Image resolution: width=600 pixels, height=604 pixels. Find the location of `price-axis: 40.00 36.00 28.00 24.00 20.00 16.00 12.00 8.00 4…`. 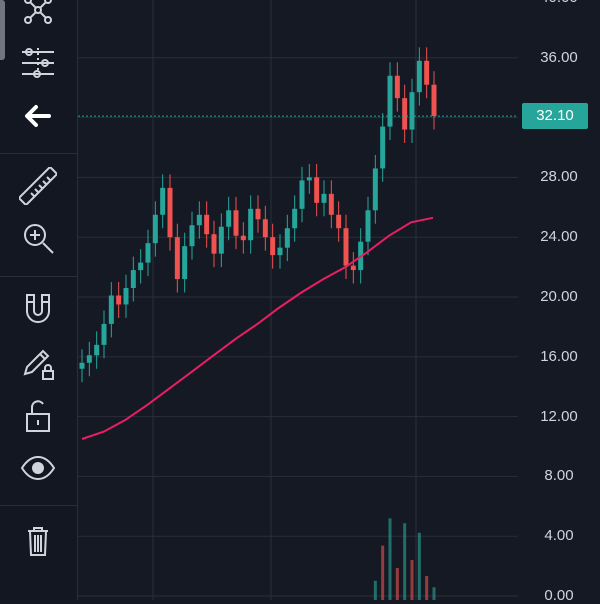

price-axis: 40.00 36.00 28.00 24.00 20.00 16.00 12.00 8.00 4… is located at coordinates (559, 302).